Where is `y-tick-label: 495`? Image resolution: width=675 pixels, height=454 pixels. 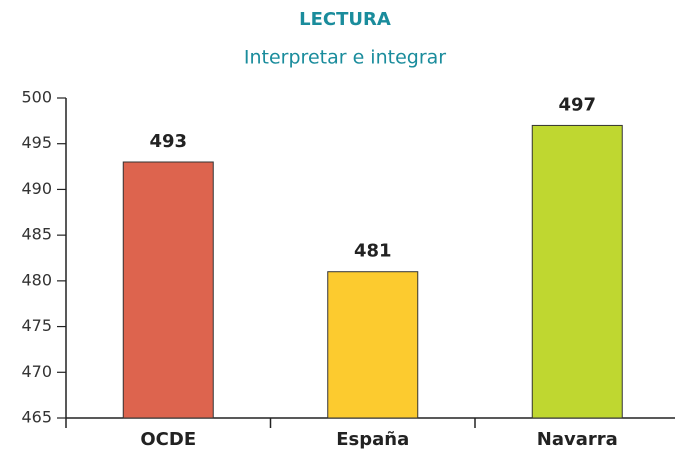 y-tick-label: 495 is located at coordinates (36, 142).